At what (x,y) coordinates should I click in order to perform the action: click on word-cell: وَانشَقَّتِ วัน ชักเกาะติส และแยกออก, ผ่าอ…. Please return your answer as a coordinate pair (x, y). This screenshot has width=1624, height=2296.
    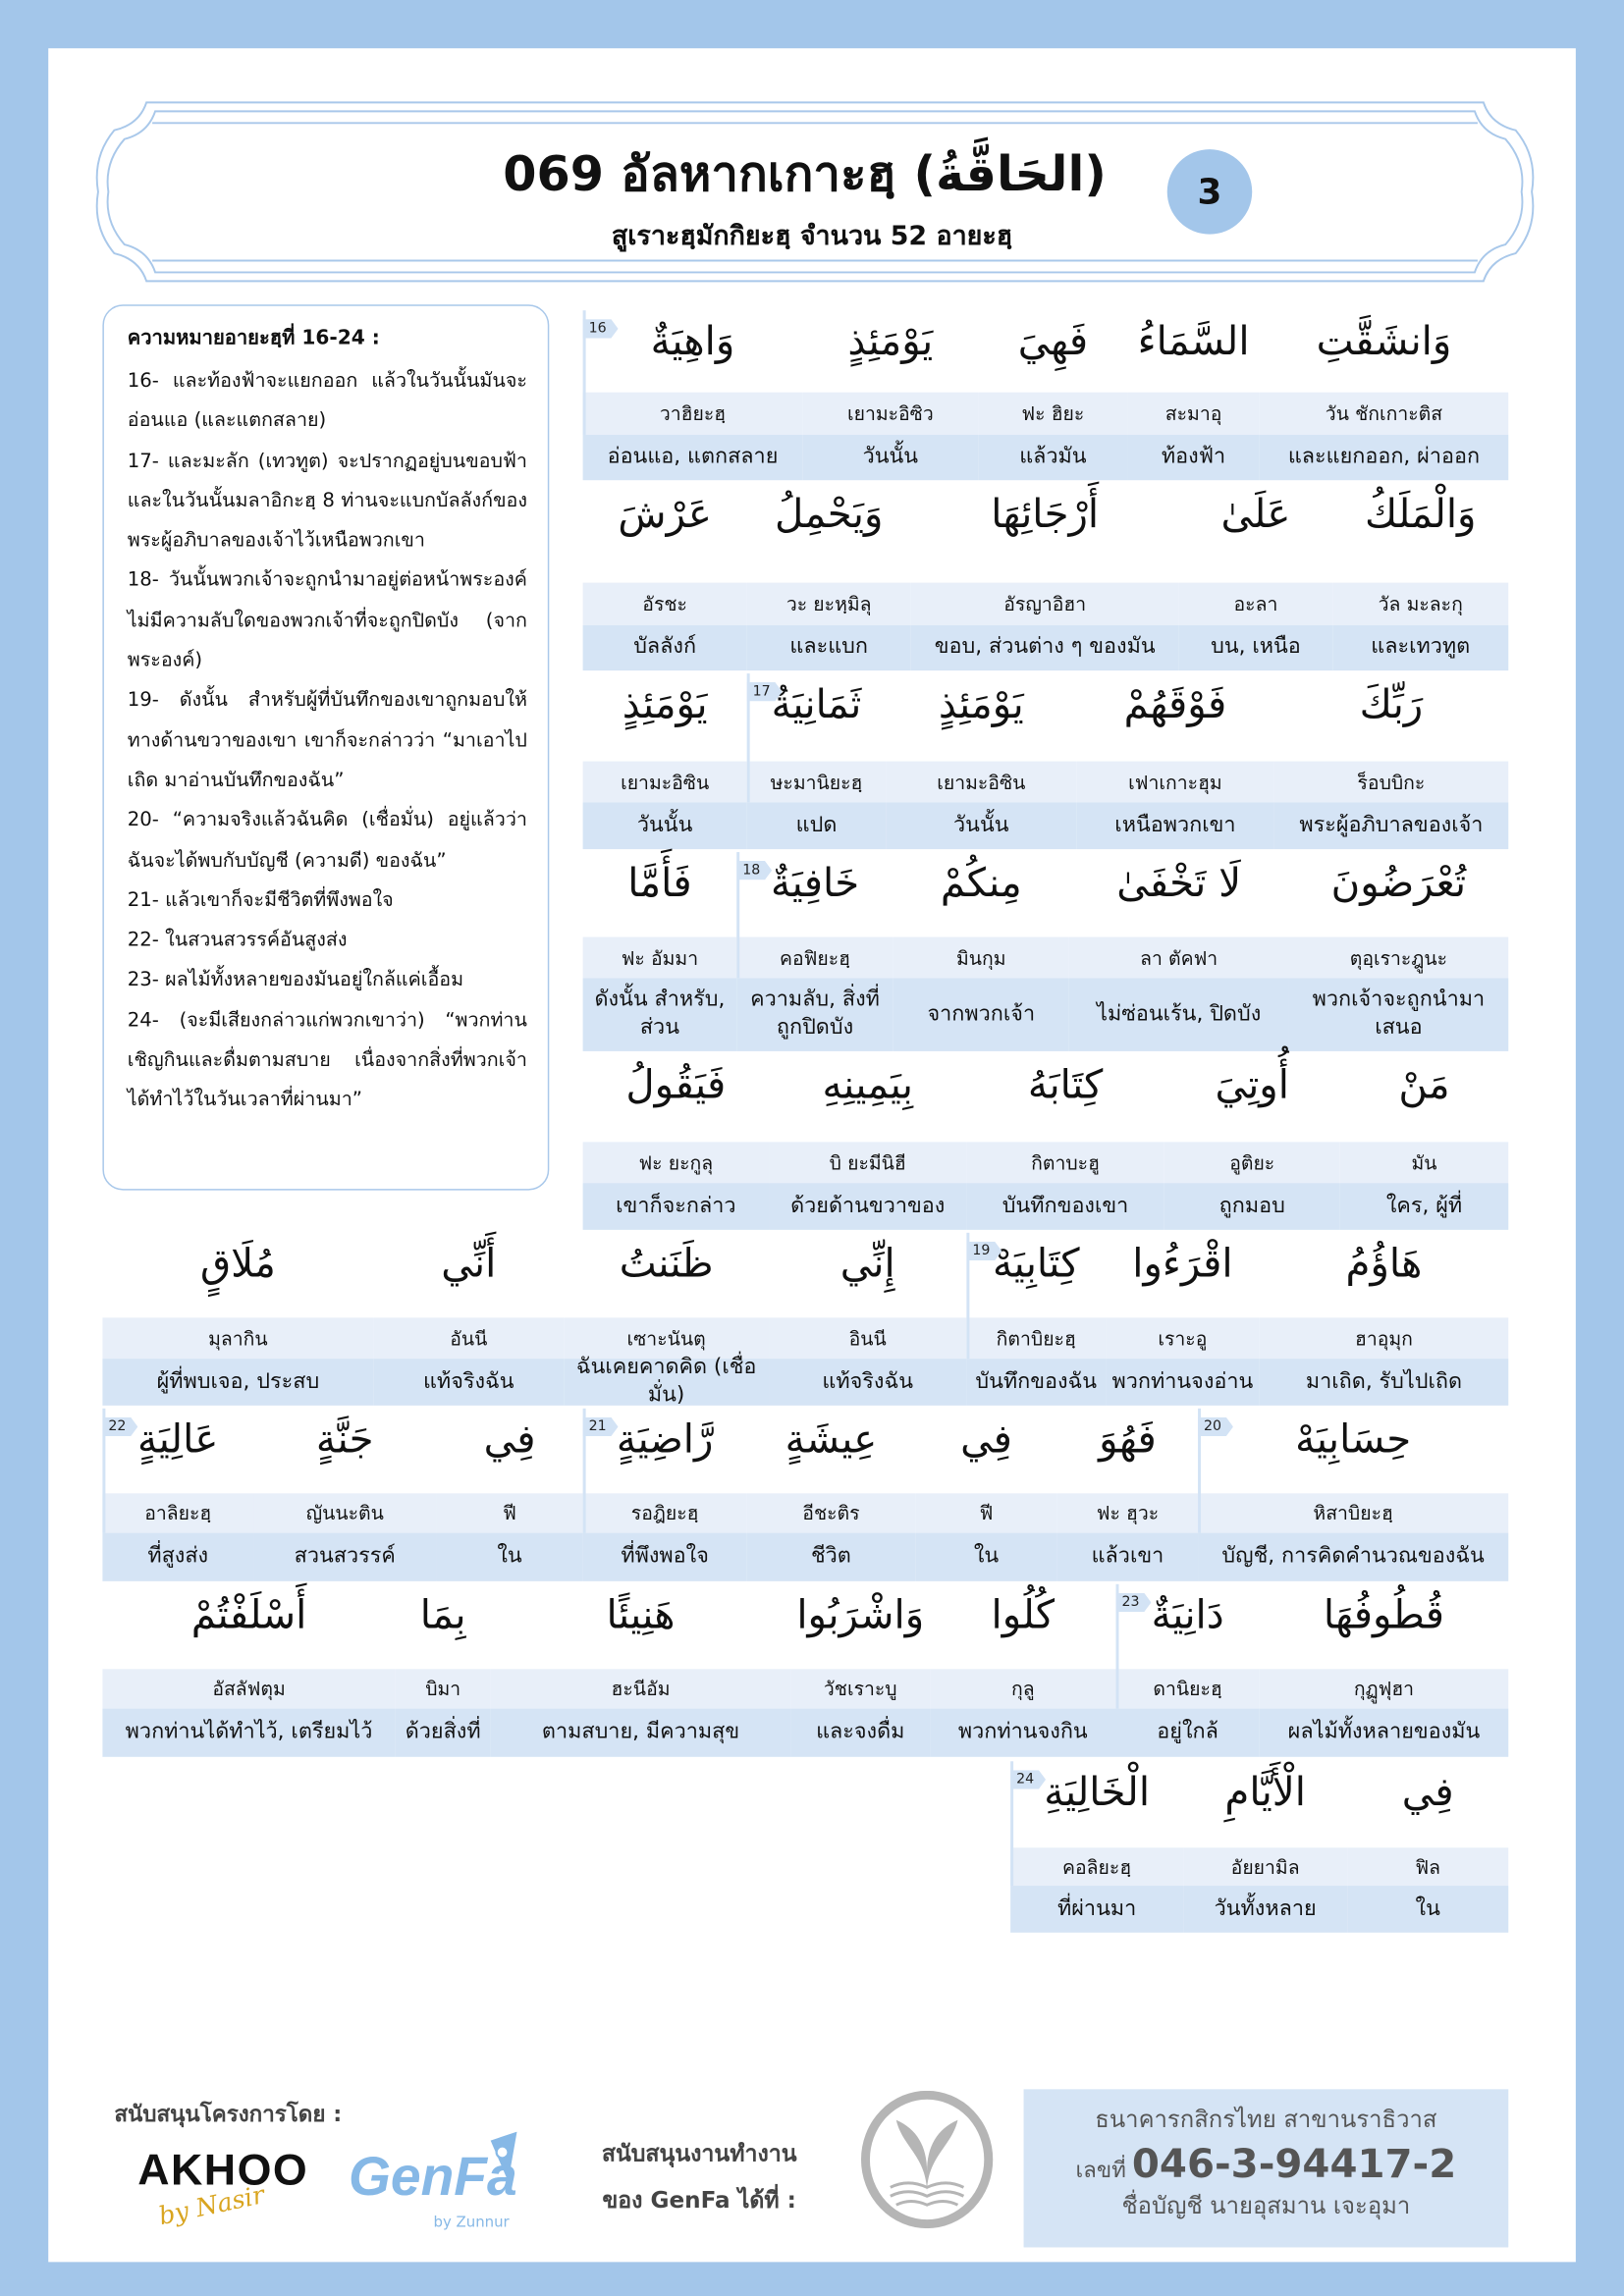
    Looking at the image, I should click on (1384, 395).